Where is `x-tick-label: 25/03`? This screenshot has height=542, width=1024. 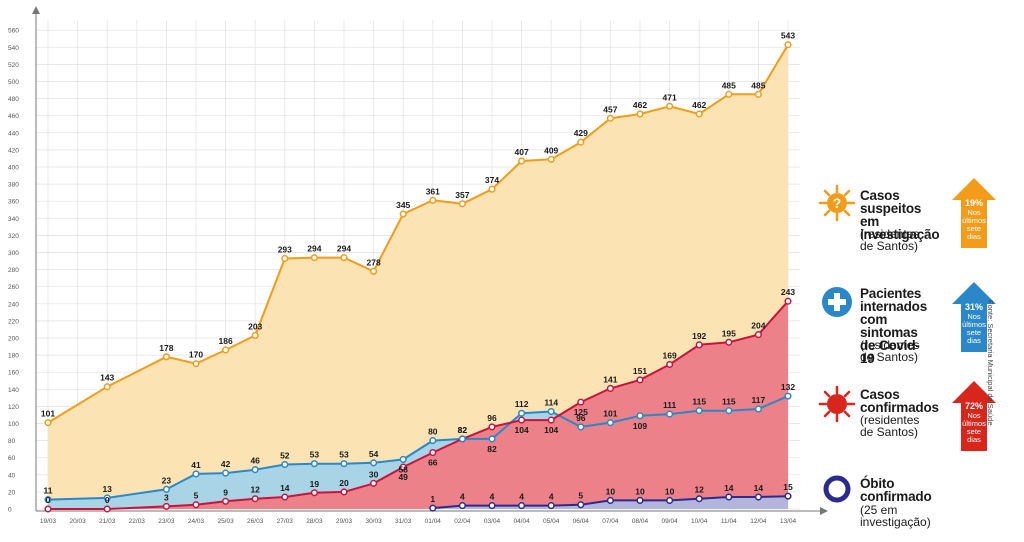
x-tick-label: 25/03 is located at coordinates (225, 521).